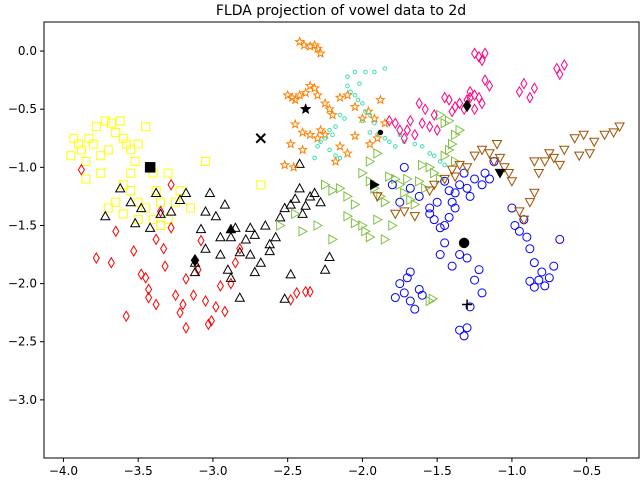  Describe the element at coordinates (287, 471) in the screenshot. I see `x-tick-label: −2.5` at that location.